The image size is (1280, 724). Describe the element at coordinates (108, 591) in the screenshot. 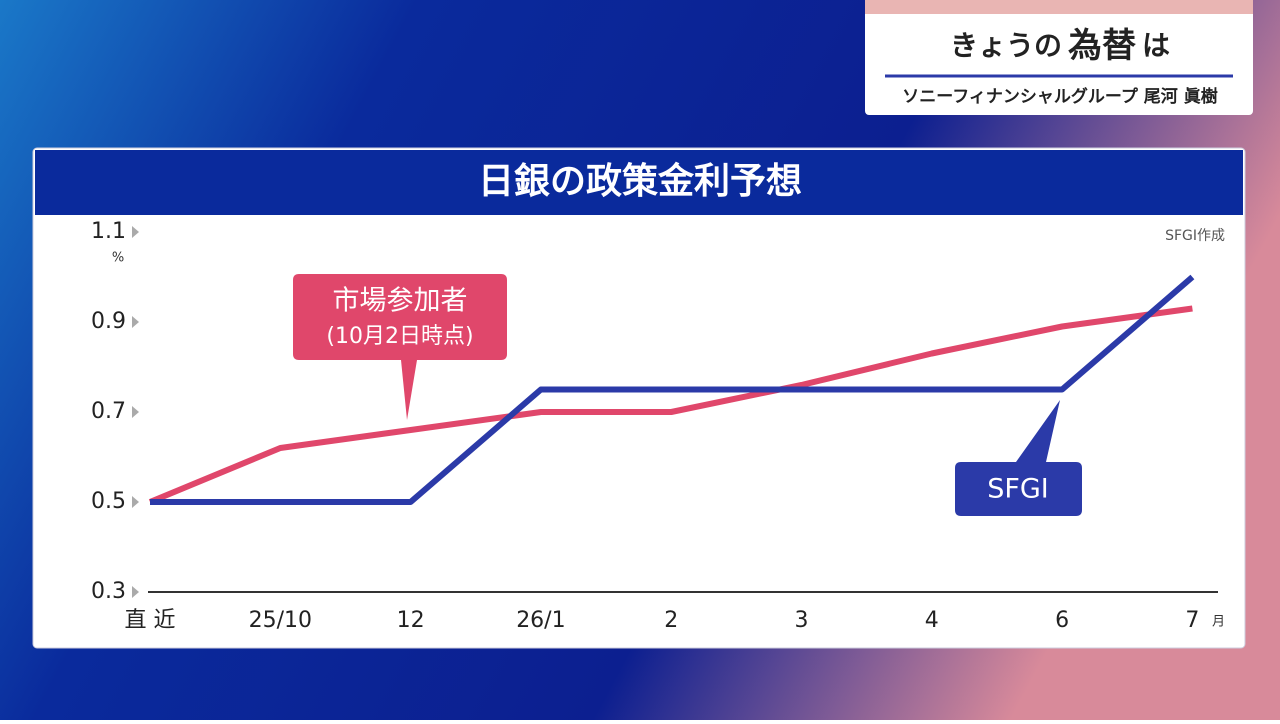

I see `y-tick-label: 0.3` at that location.